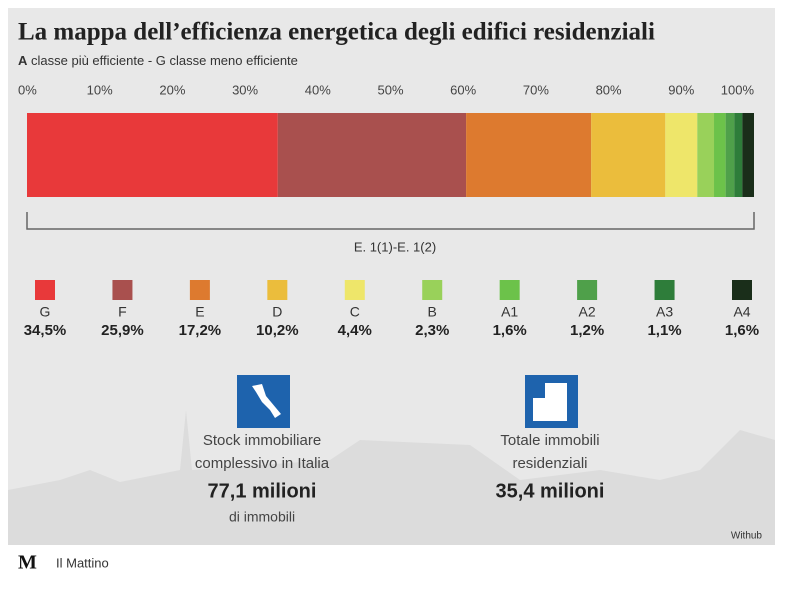 The image size is (790, 591). I want to click on legend-name: A1, so click(509, 312).